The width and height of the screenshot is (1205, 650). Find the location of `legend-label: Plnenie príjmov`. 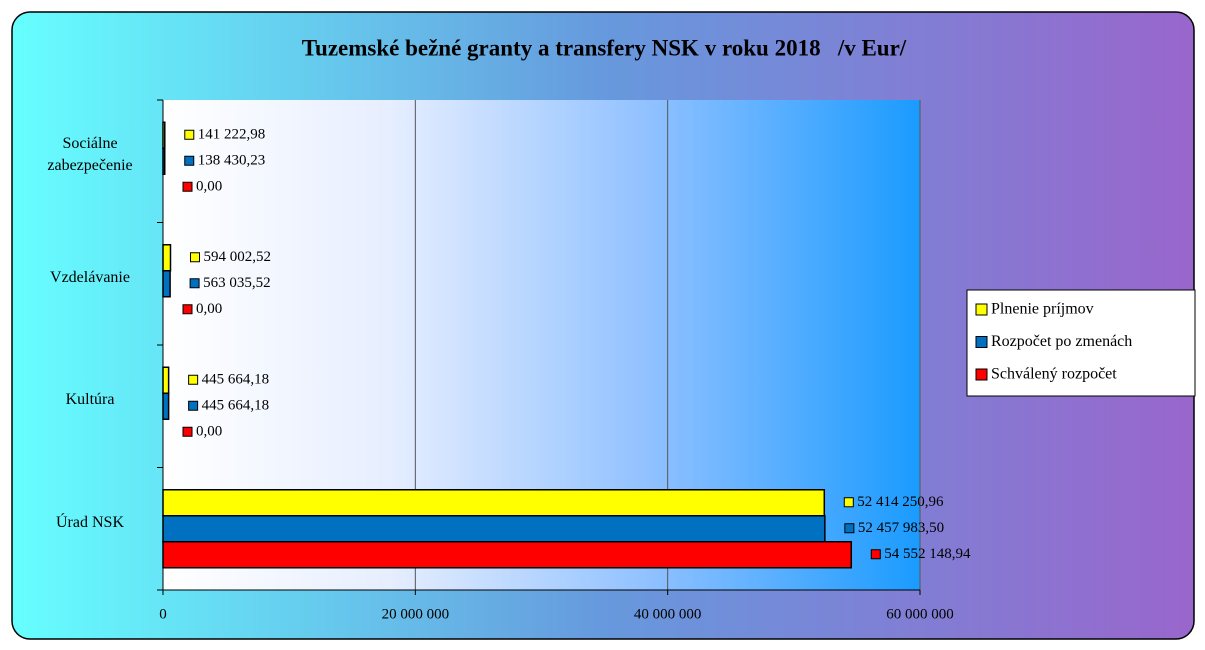

legend-label: Plnenie príjmov is located at coordinates (1042, 309).